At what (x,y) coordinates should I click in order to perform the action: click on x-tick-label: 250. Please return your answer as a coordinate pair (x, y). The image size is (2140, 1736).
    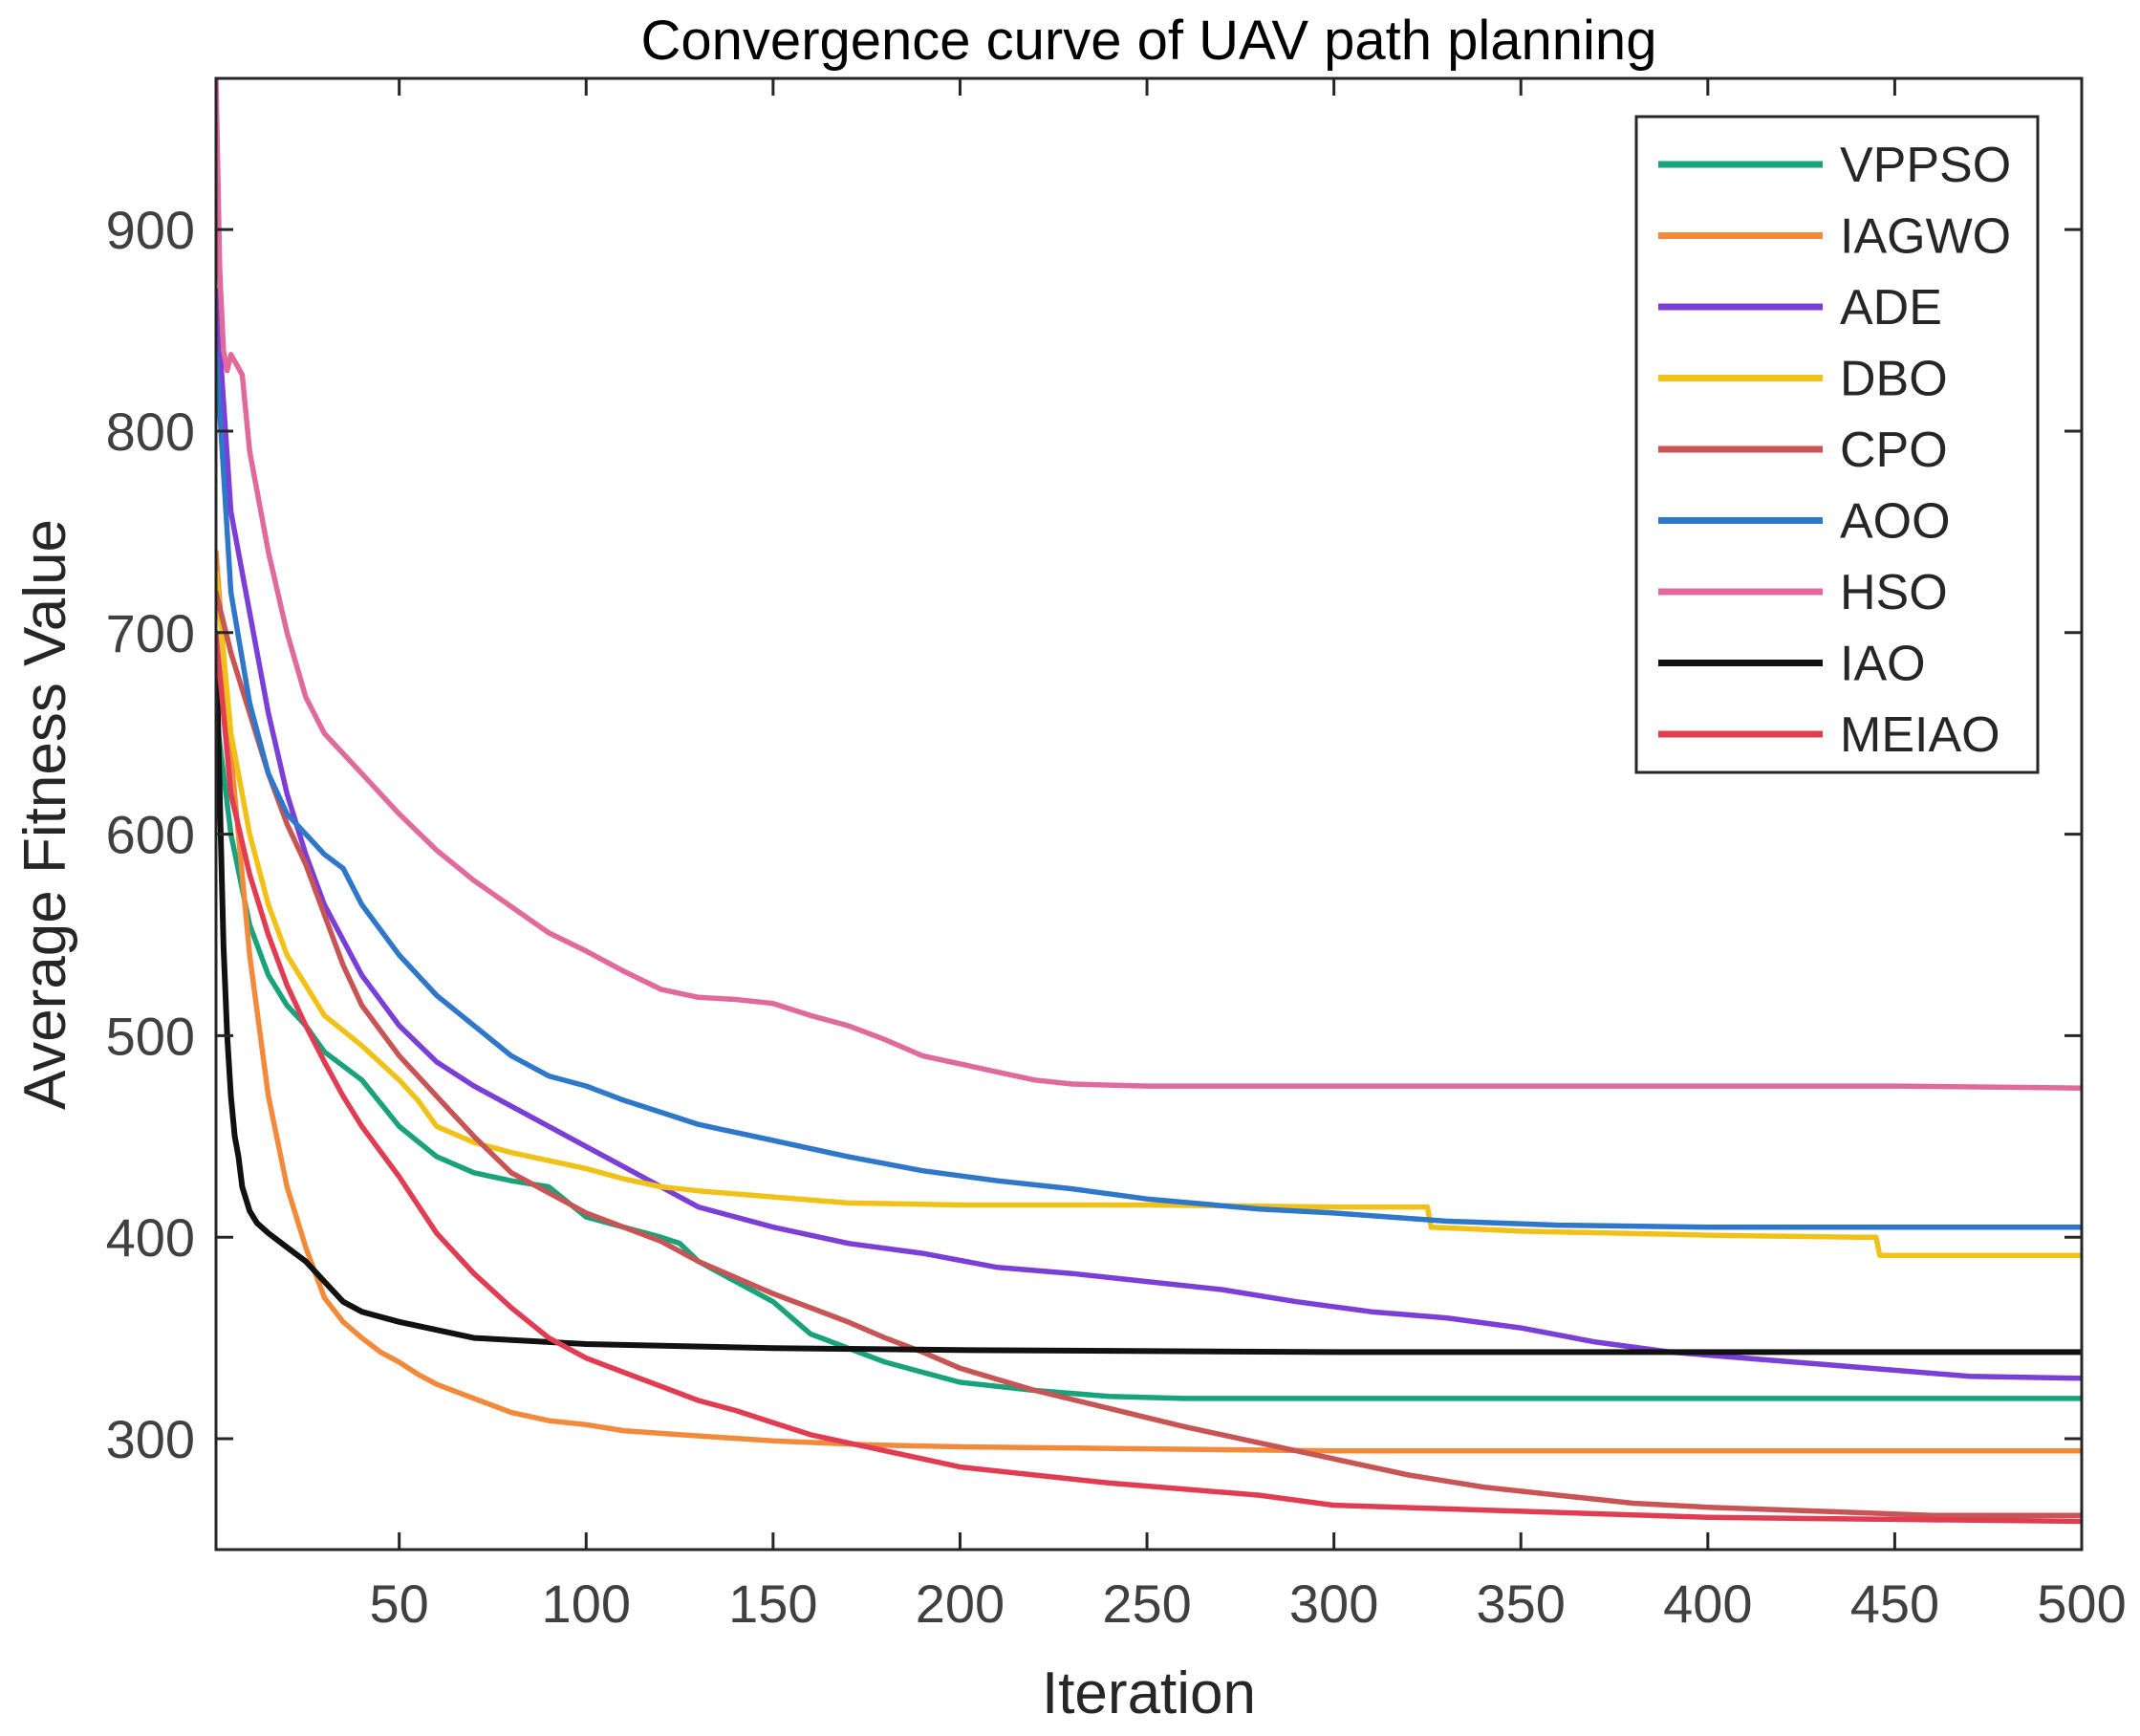
    Looking at the image, I should click on (1146, 1603).